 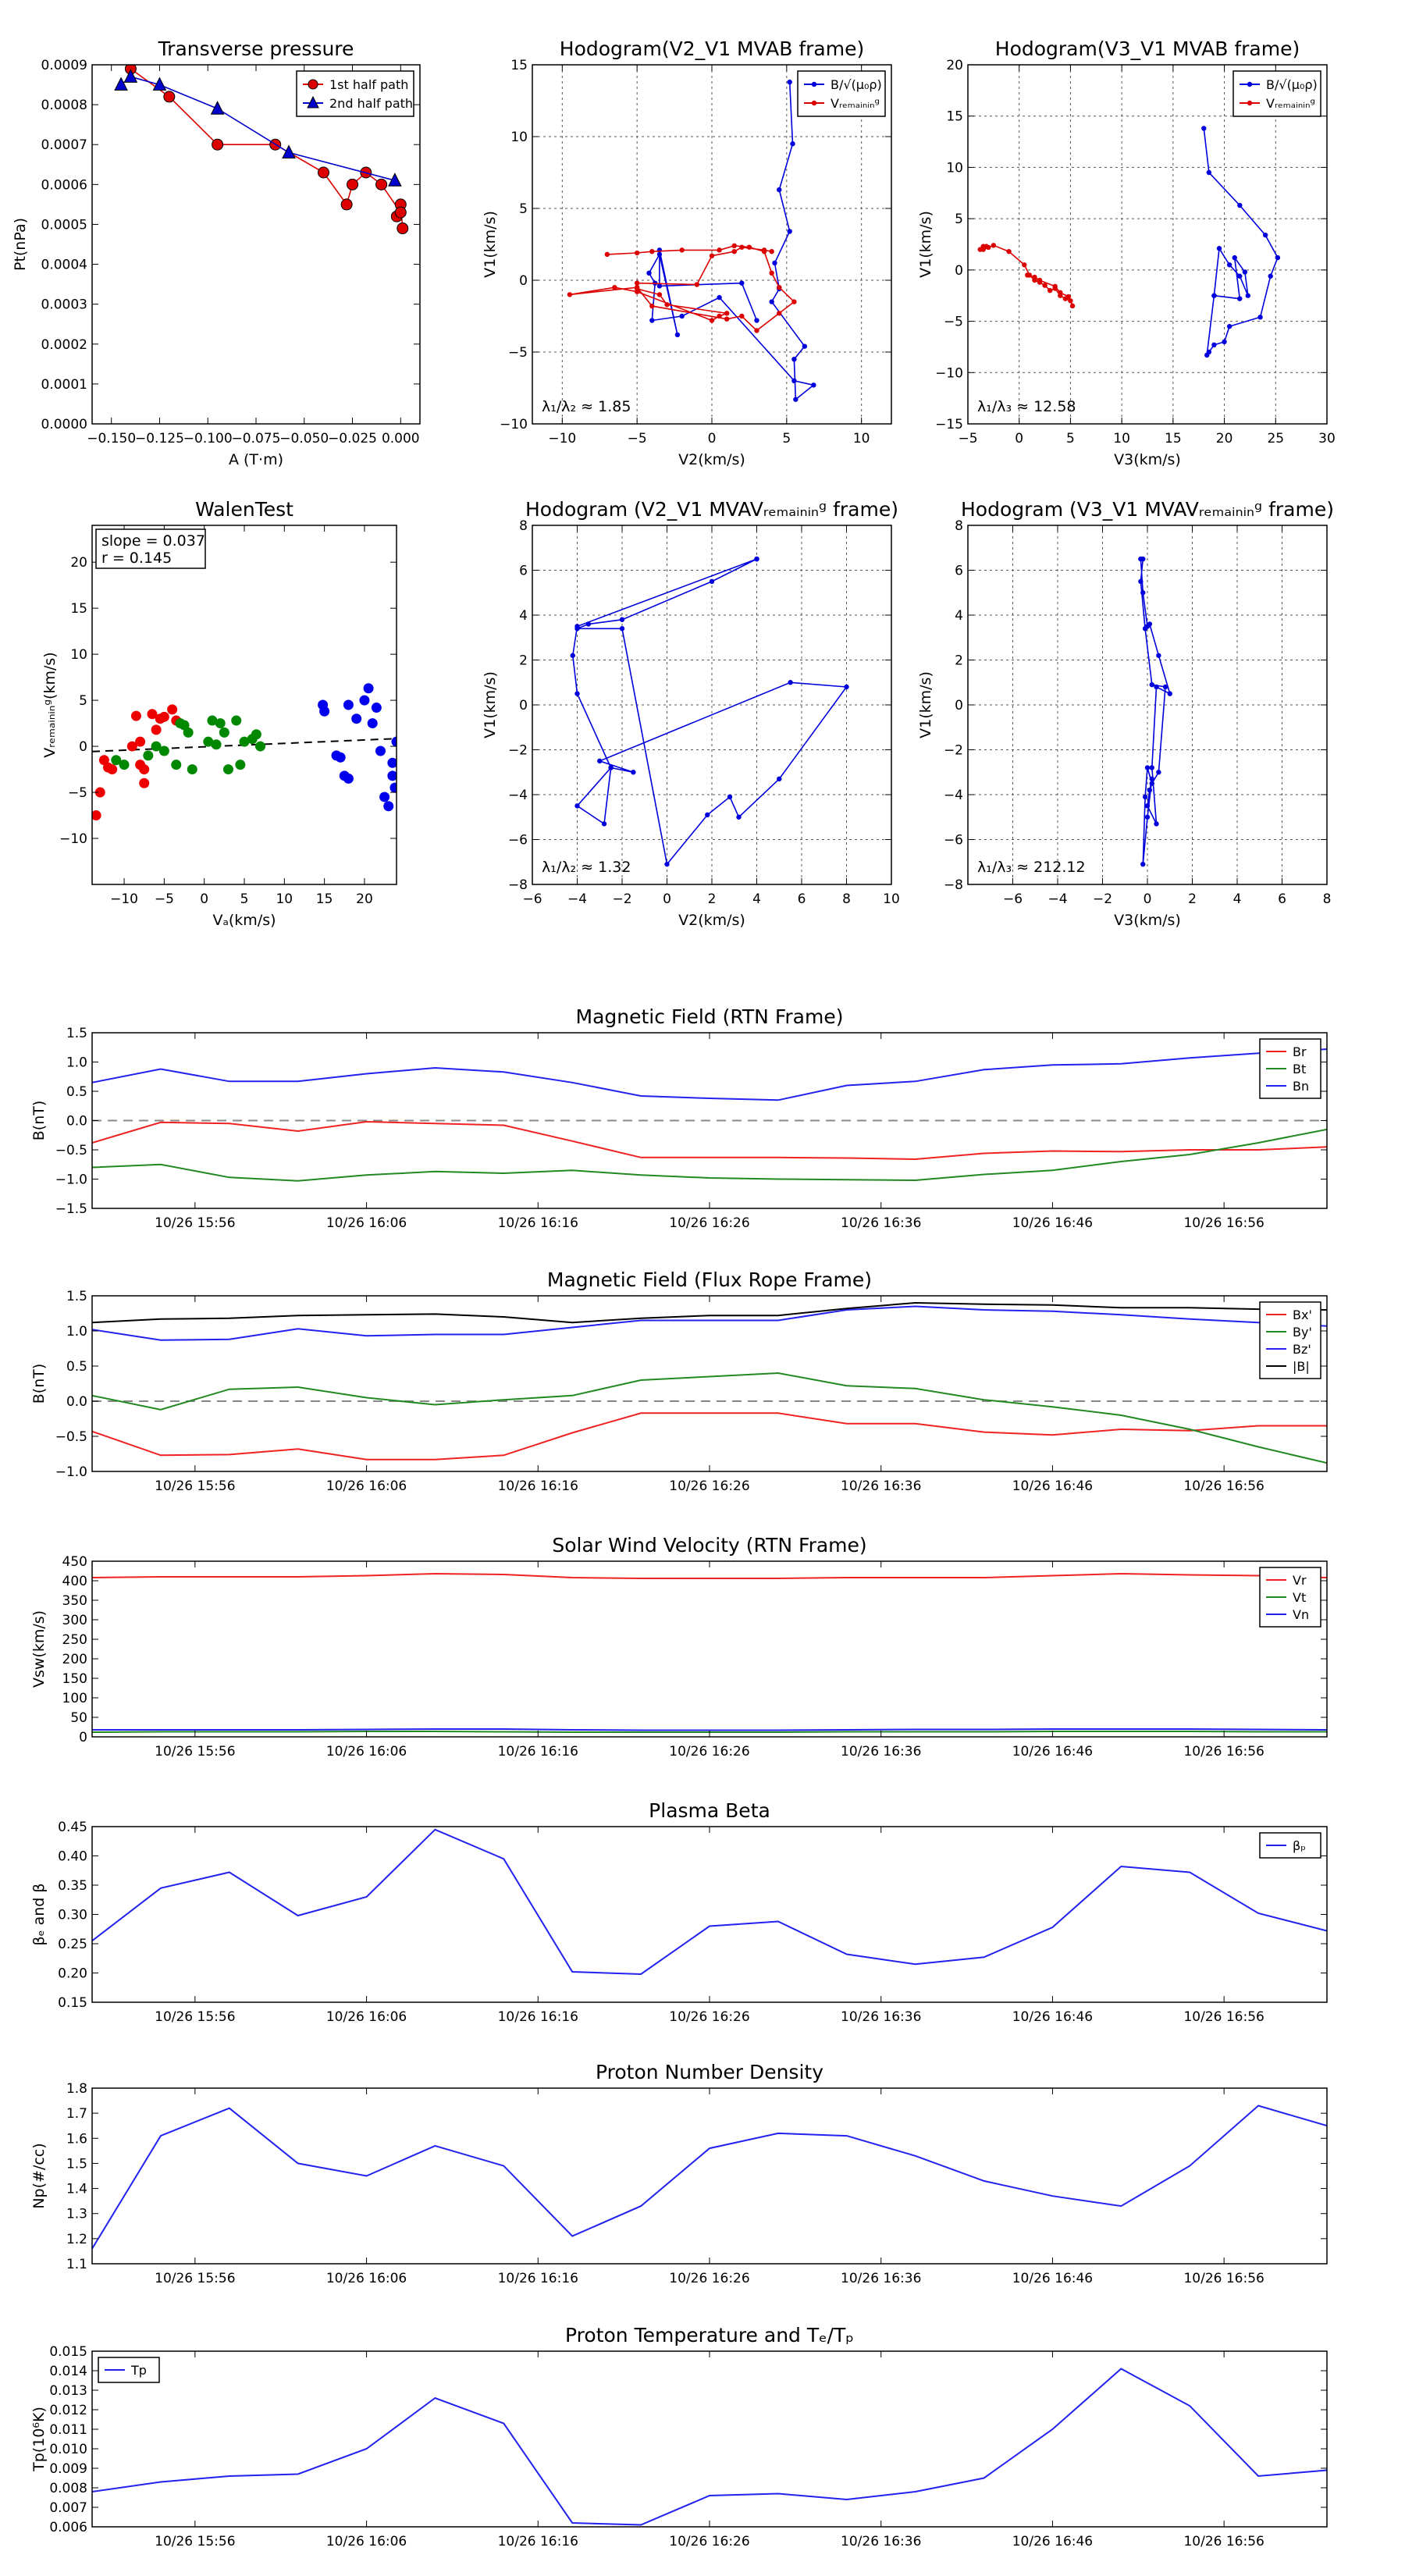 I want to click on x-tick-label: 5, so click(x=786, y=439).